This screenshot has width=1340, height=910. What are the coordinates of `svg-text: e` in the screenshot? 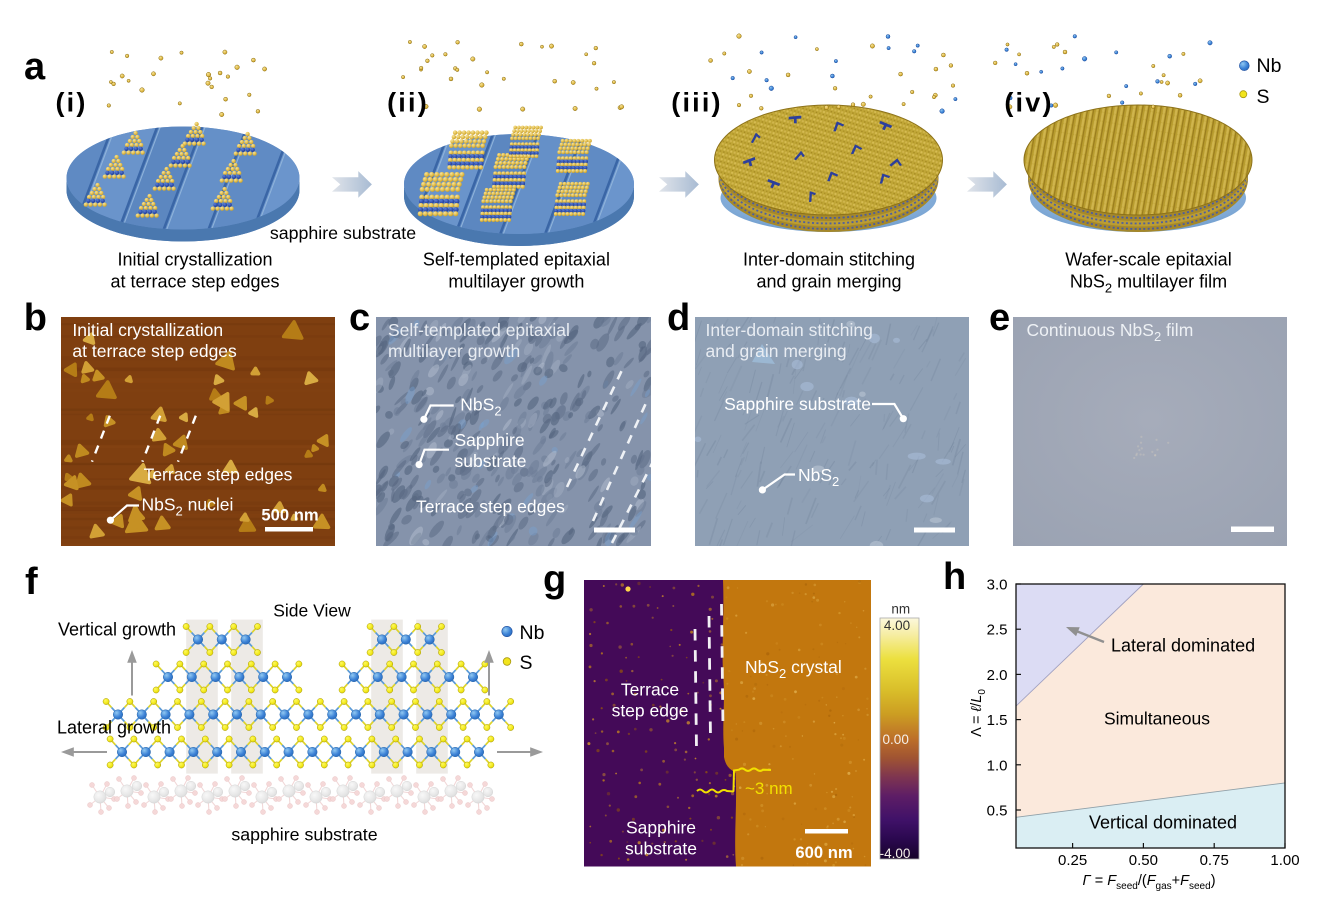 It's located at (999, 318).